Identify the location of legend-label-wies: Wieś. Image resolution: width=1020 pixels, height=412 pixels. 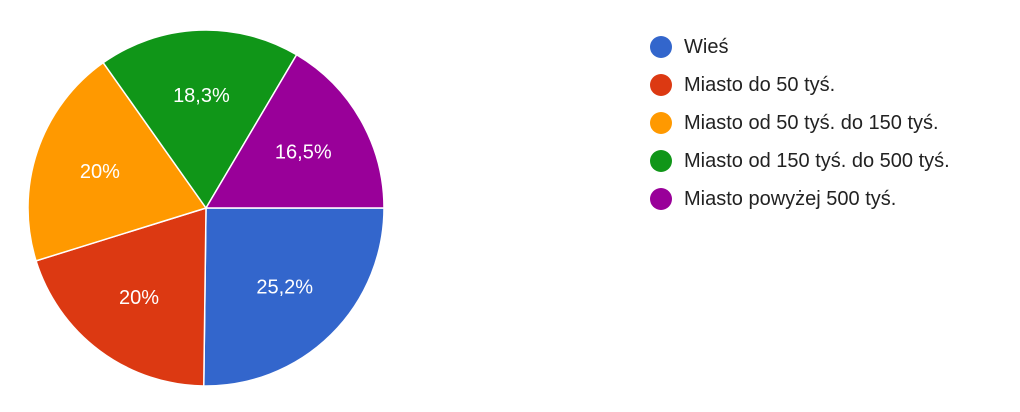
(706, 46).